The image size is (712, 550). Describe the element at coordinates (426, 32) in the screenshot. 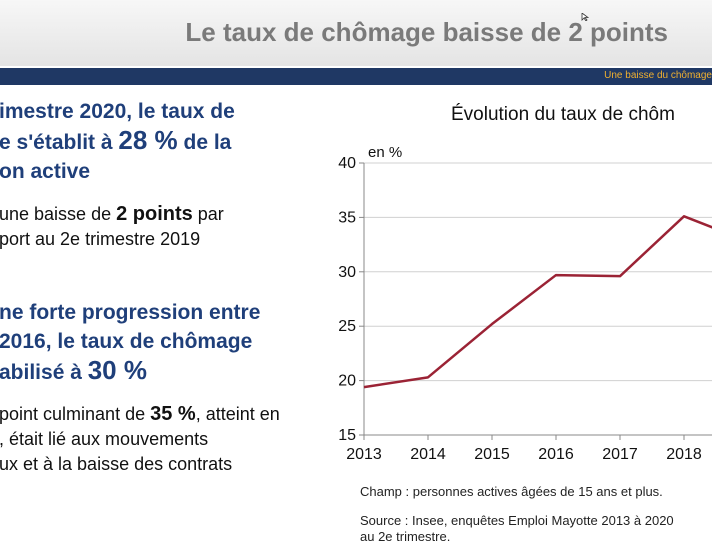

I see `slide-title: Le taux de chômage baisse de 2 points` at that location.